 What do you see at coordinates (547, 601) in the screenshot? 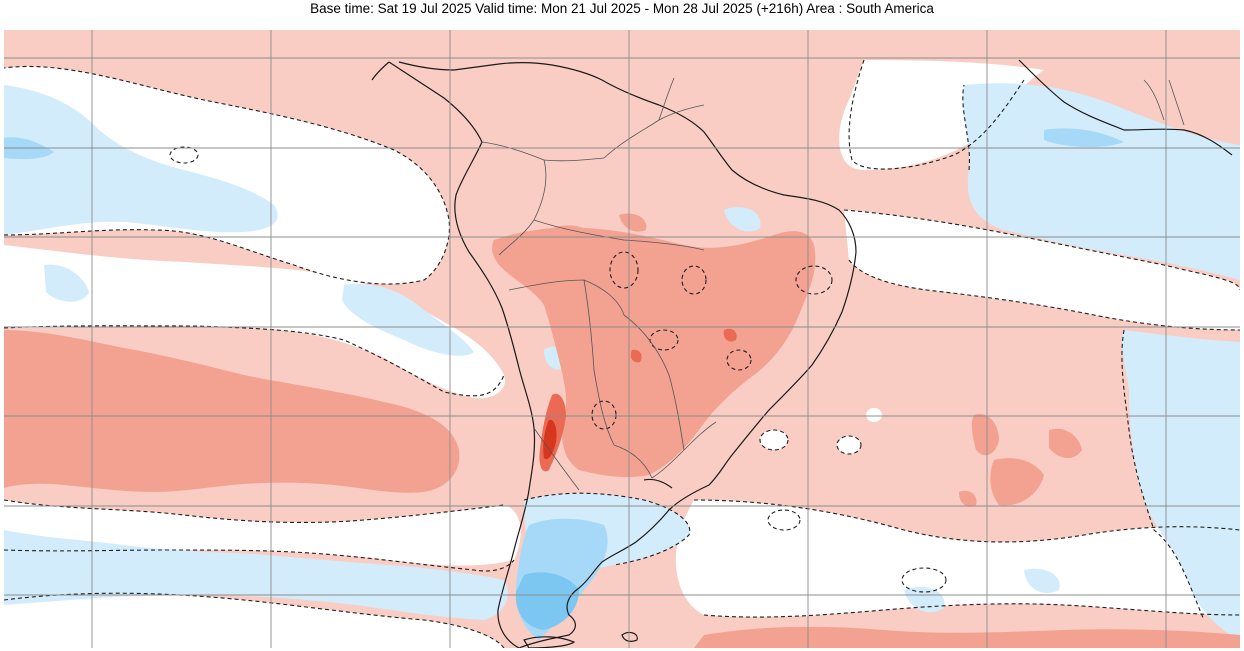
I see `strong-negative-areas` at bounding box center [547, 601].